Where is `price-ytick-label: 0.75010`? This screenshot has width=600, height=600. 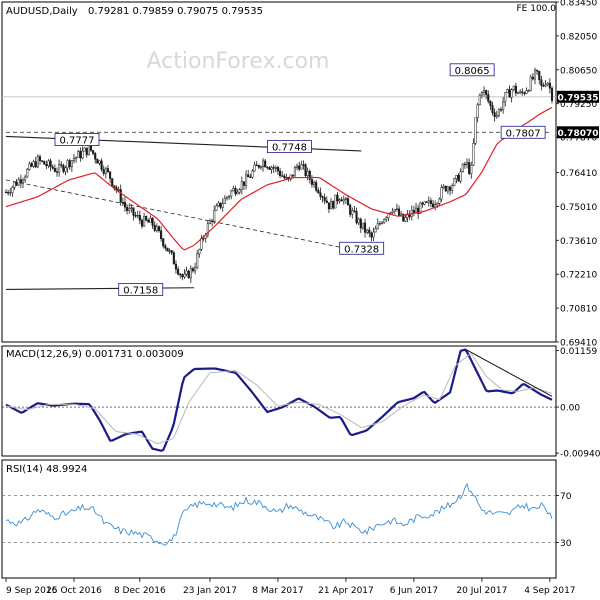 price-ytick-label: 0.75010 is located at coordinates (578, 208).